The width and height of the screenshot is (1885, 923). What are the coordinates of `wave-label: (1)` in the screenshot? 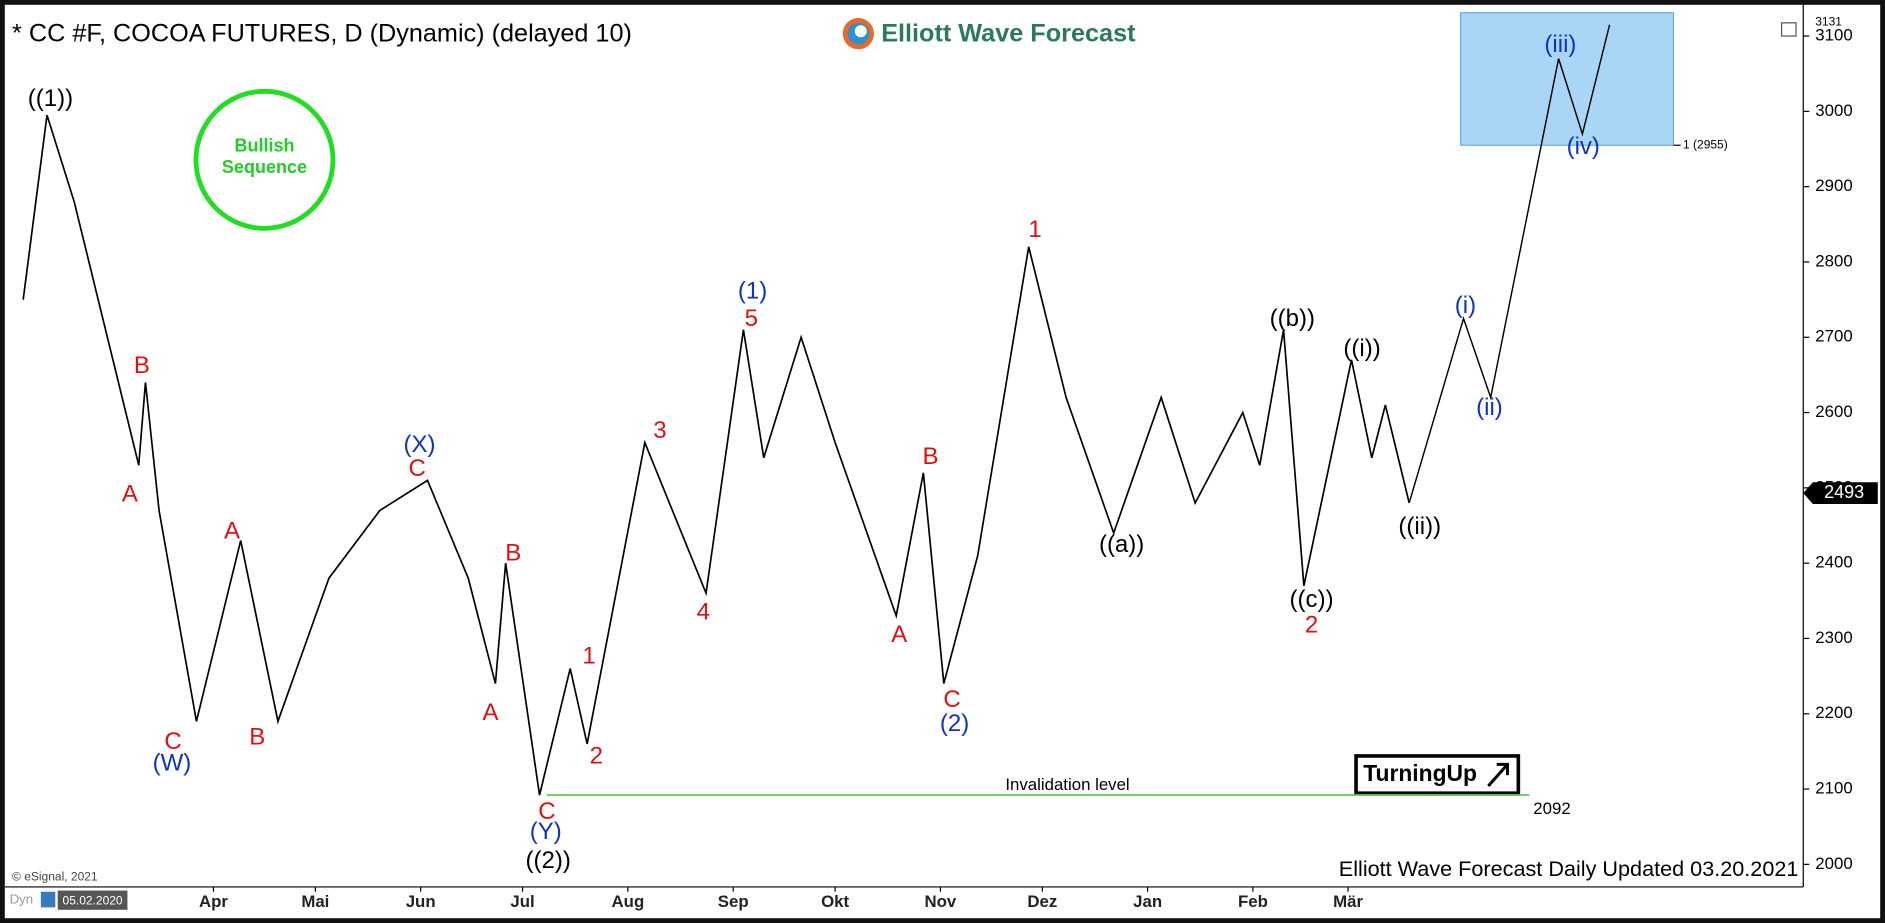 It's located at (752, 290).